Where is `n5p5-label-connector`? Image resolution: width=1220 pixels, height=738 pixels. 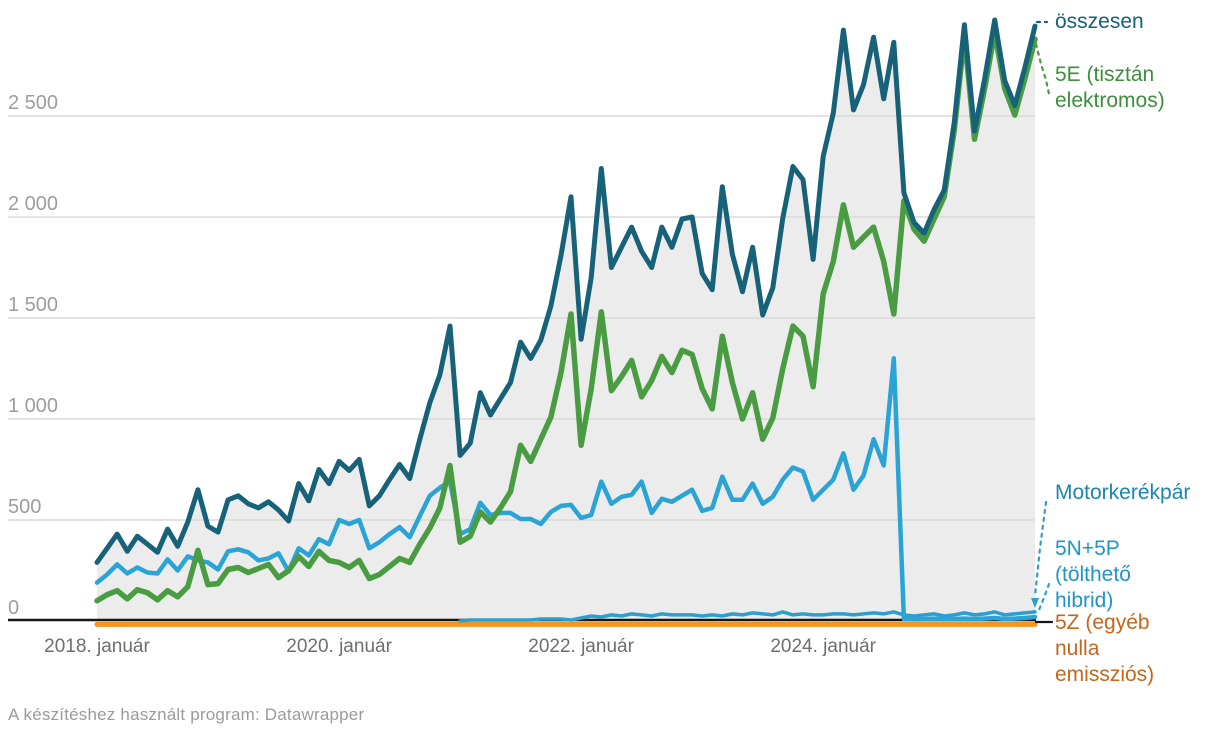
n5p5-label-connector is located at coordinates (1043, 598).